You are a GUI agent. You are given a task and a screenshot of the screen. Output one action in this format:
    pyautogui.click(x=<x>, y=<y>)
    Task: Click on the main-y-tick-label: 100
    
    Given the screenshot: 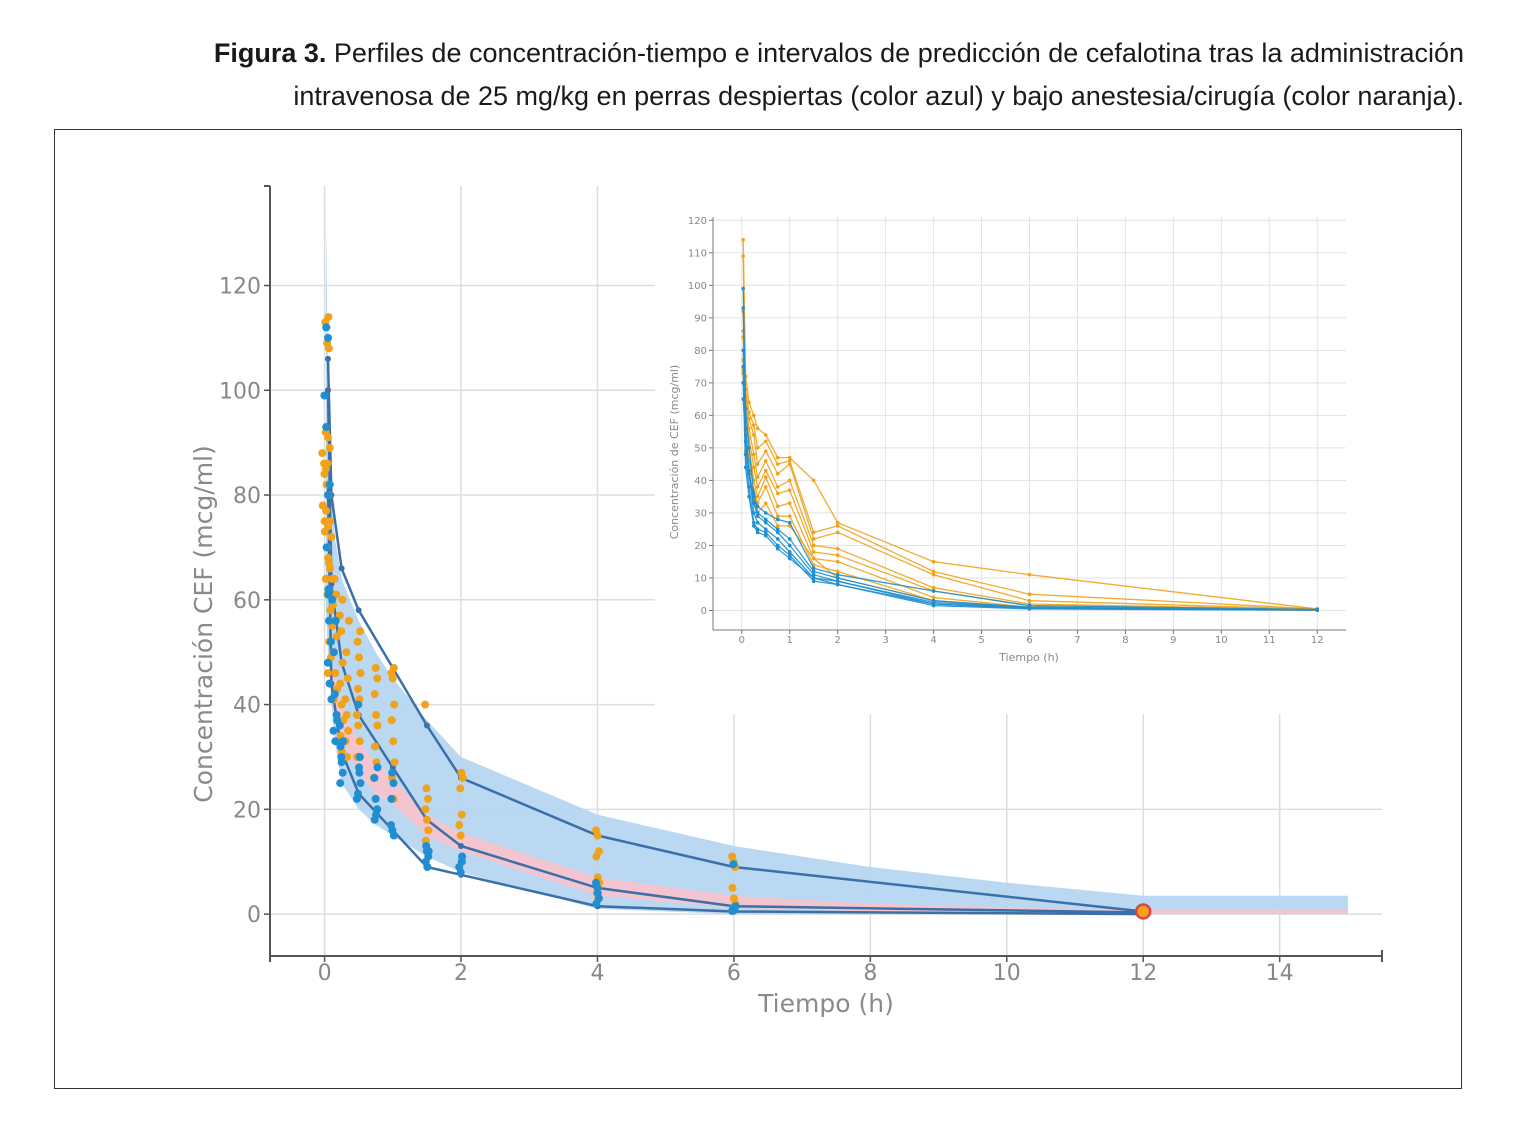 What is the action you would take?
    pyautogui.click(x=240, y=391)
    